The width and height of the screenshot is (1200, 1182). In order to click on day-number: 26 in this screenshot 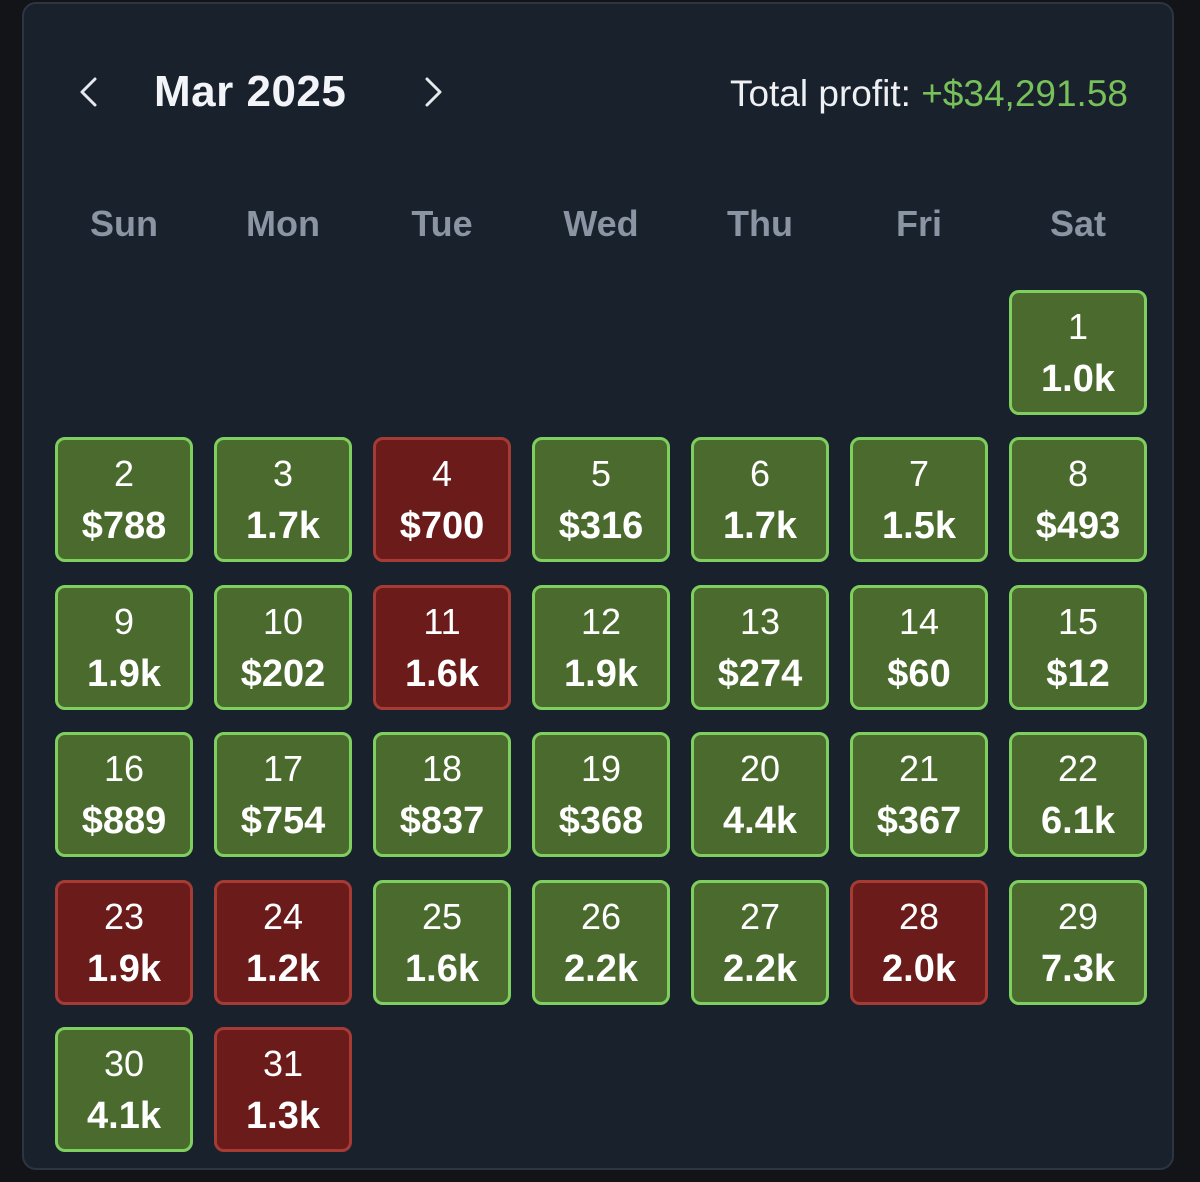, I will do `click(601, 916)`.